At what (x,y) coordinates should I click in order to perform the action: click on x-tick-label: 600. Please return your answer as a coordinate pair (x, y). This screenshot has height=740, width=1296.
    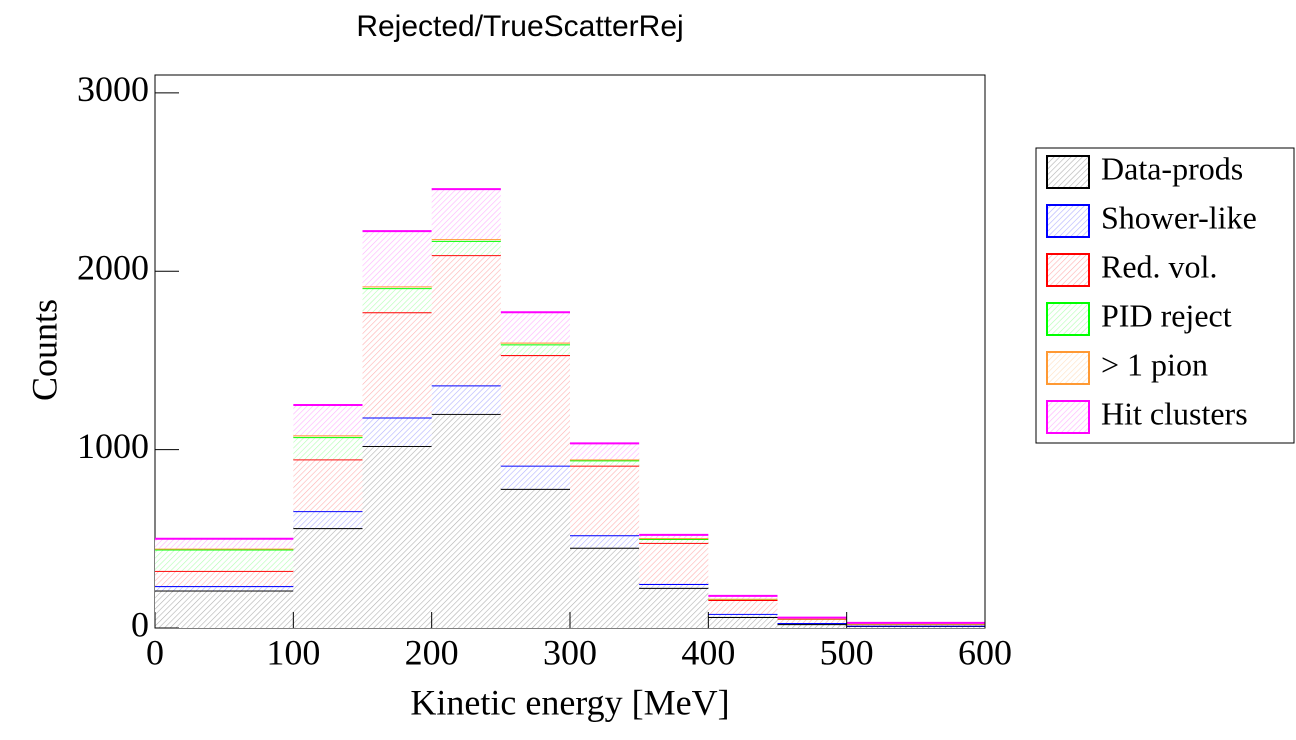
    Looking at the image, I should click on (985, 652).